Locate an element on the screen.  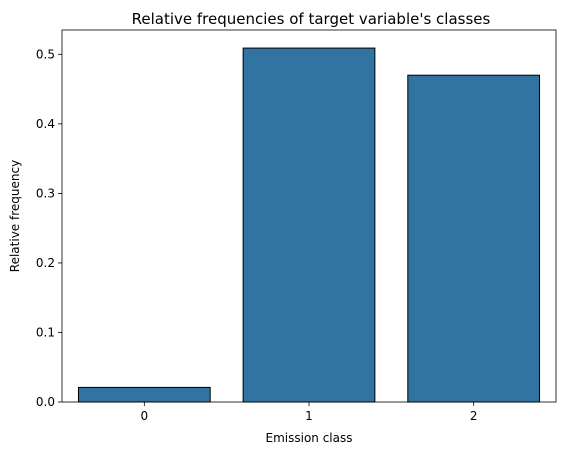
x-tick-label: 1 is located at coordinates (309, 416).